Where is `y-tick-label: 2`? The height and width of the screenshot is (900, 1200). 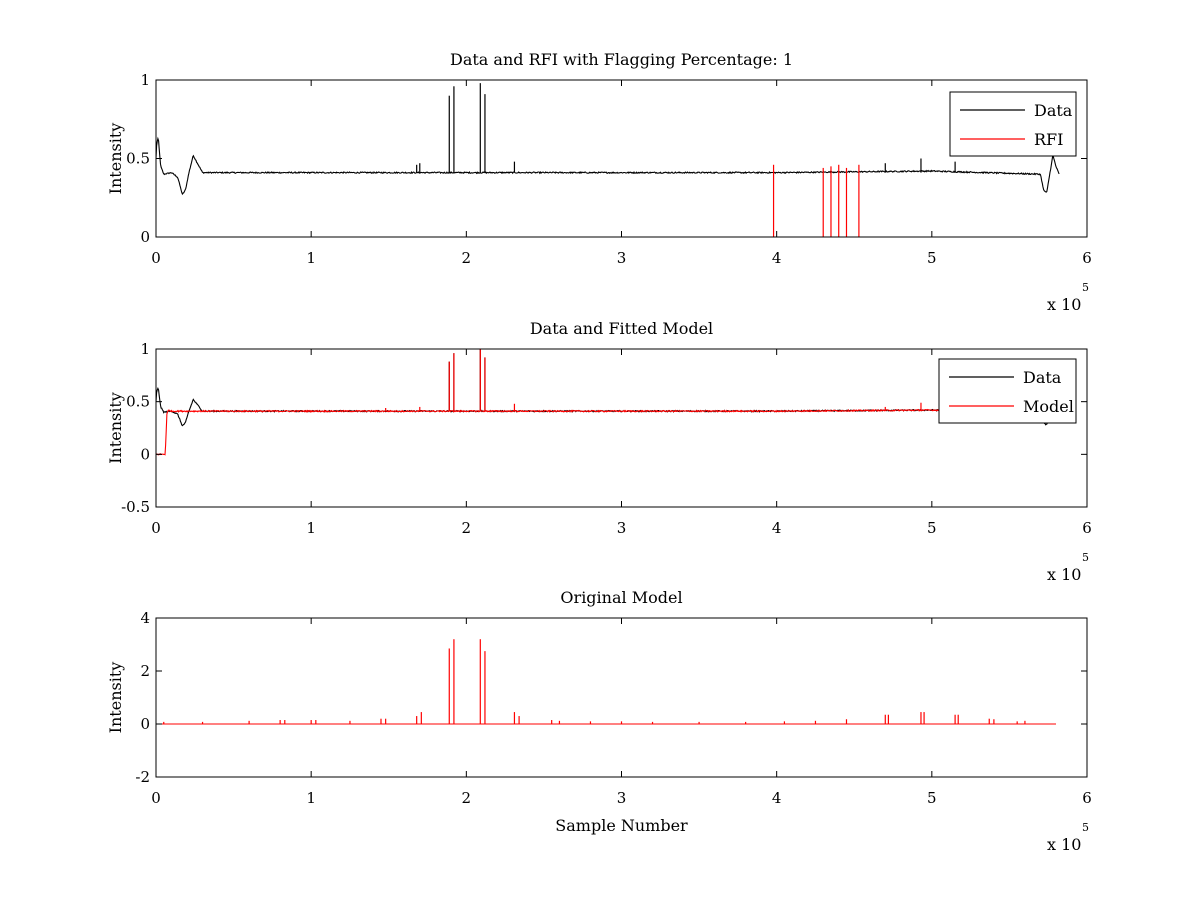 y-tick-label: 2 is located at coordinates (145, 671).